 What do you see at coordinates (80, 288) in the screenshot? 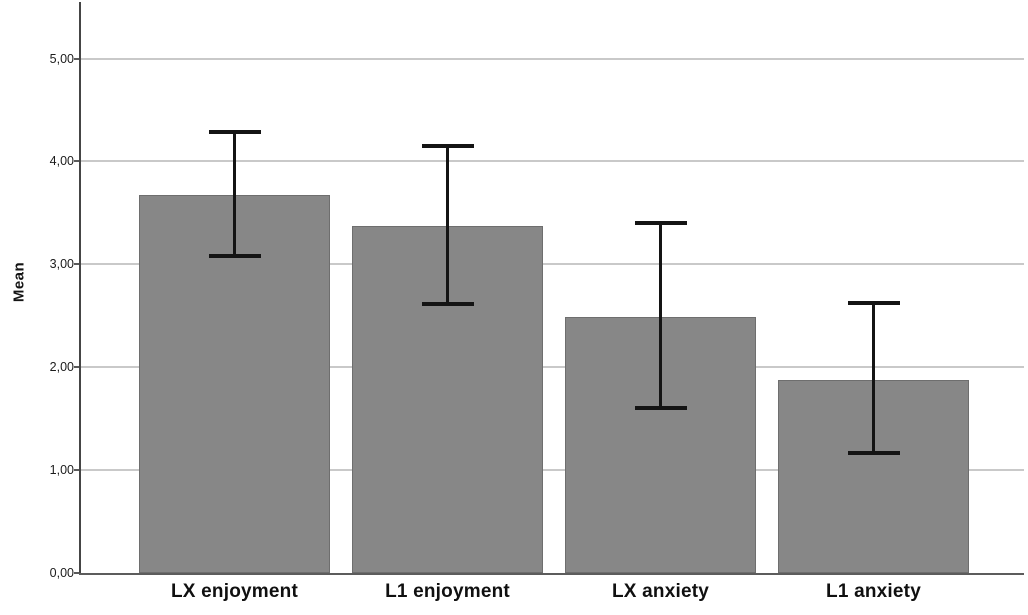
I see `y-axis-line` at bounding box center [80, 288].